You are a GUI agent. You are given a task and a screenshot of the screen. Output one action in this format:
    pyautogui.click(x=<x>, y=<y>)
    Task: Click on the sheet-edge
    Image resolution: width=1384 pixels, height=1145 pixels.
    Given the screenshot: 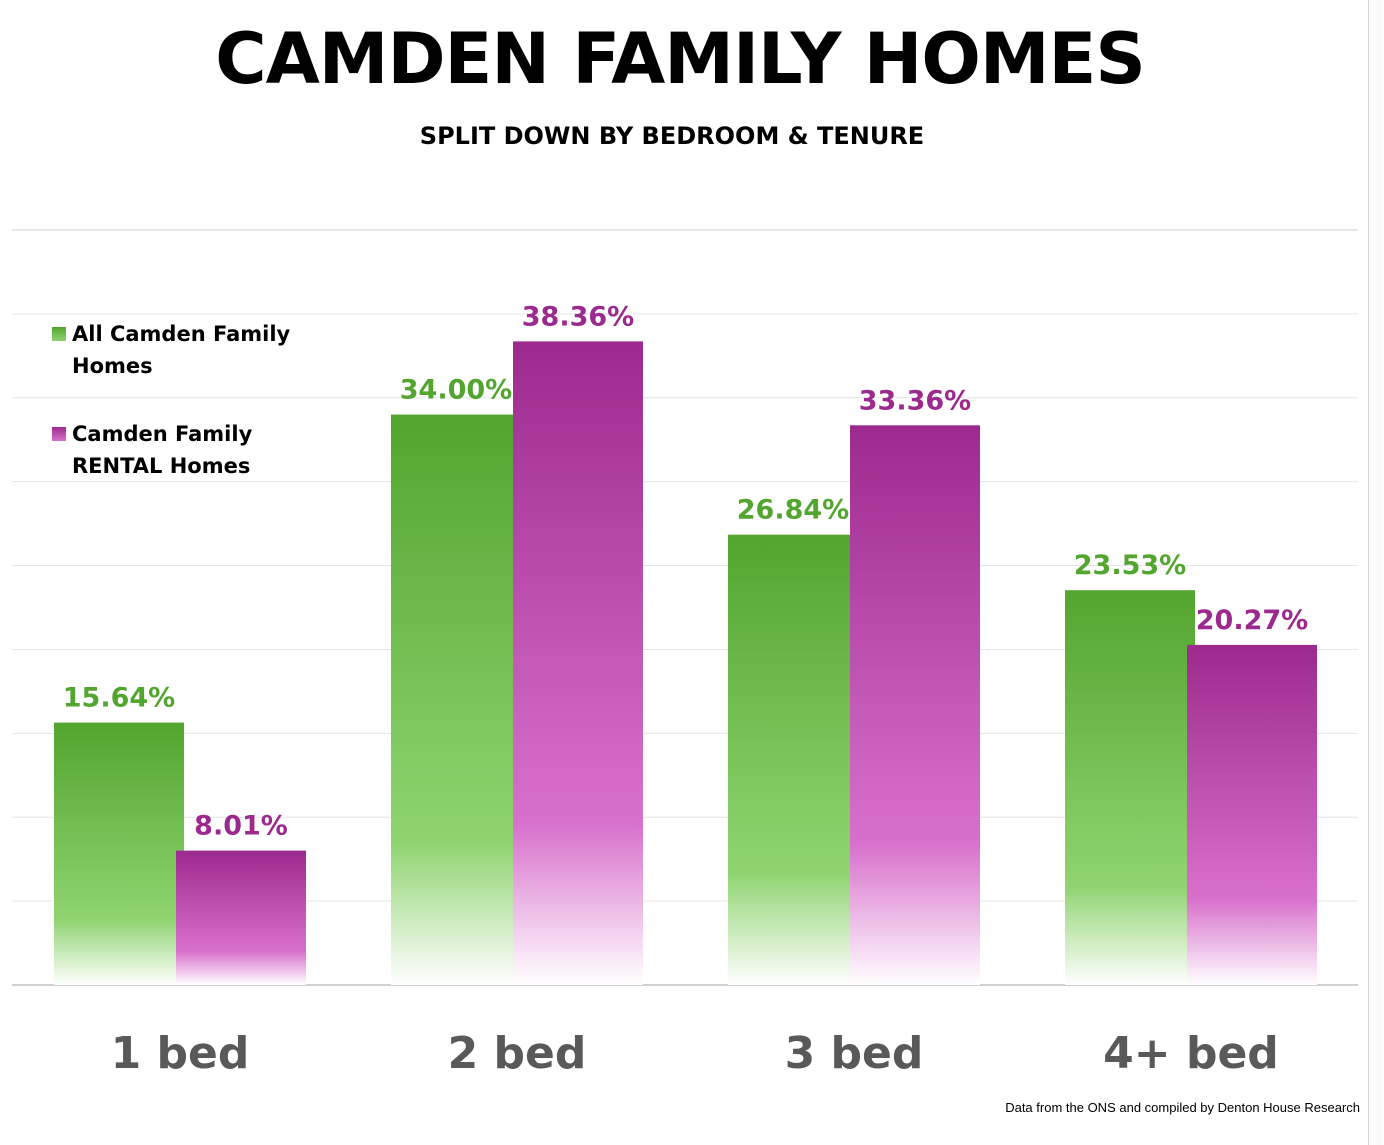 What is the action you would take?
    pyautogui.click(x=1375, y=572)
    